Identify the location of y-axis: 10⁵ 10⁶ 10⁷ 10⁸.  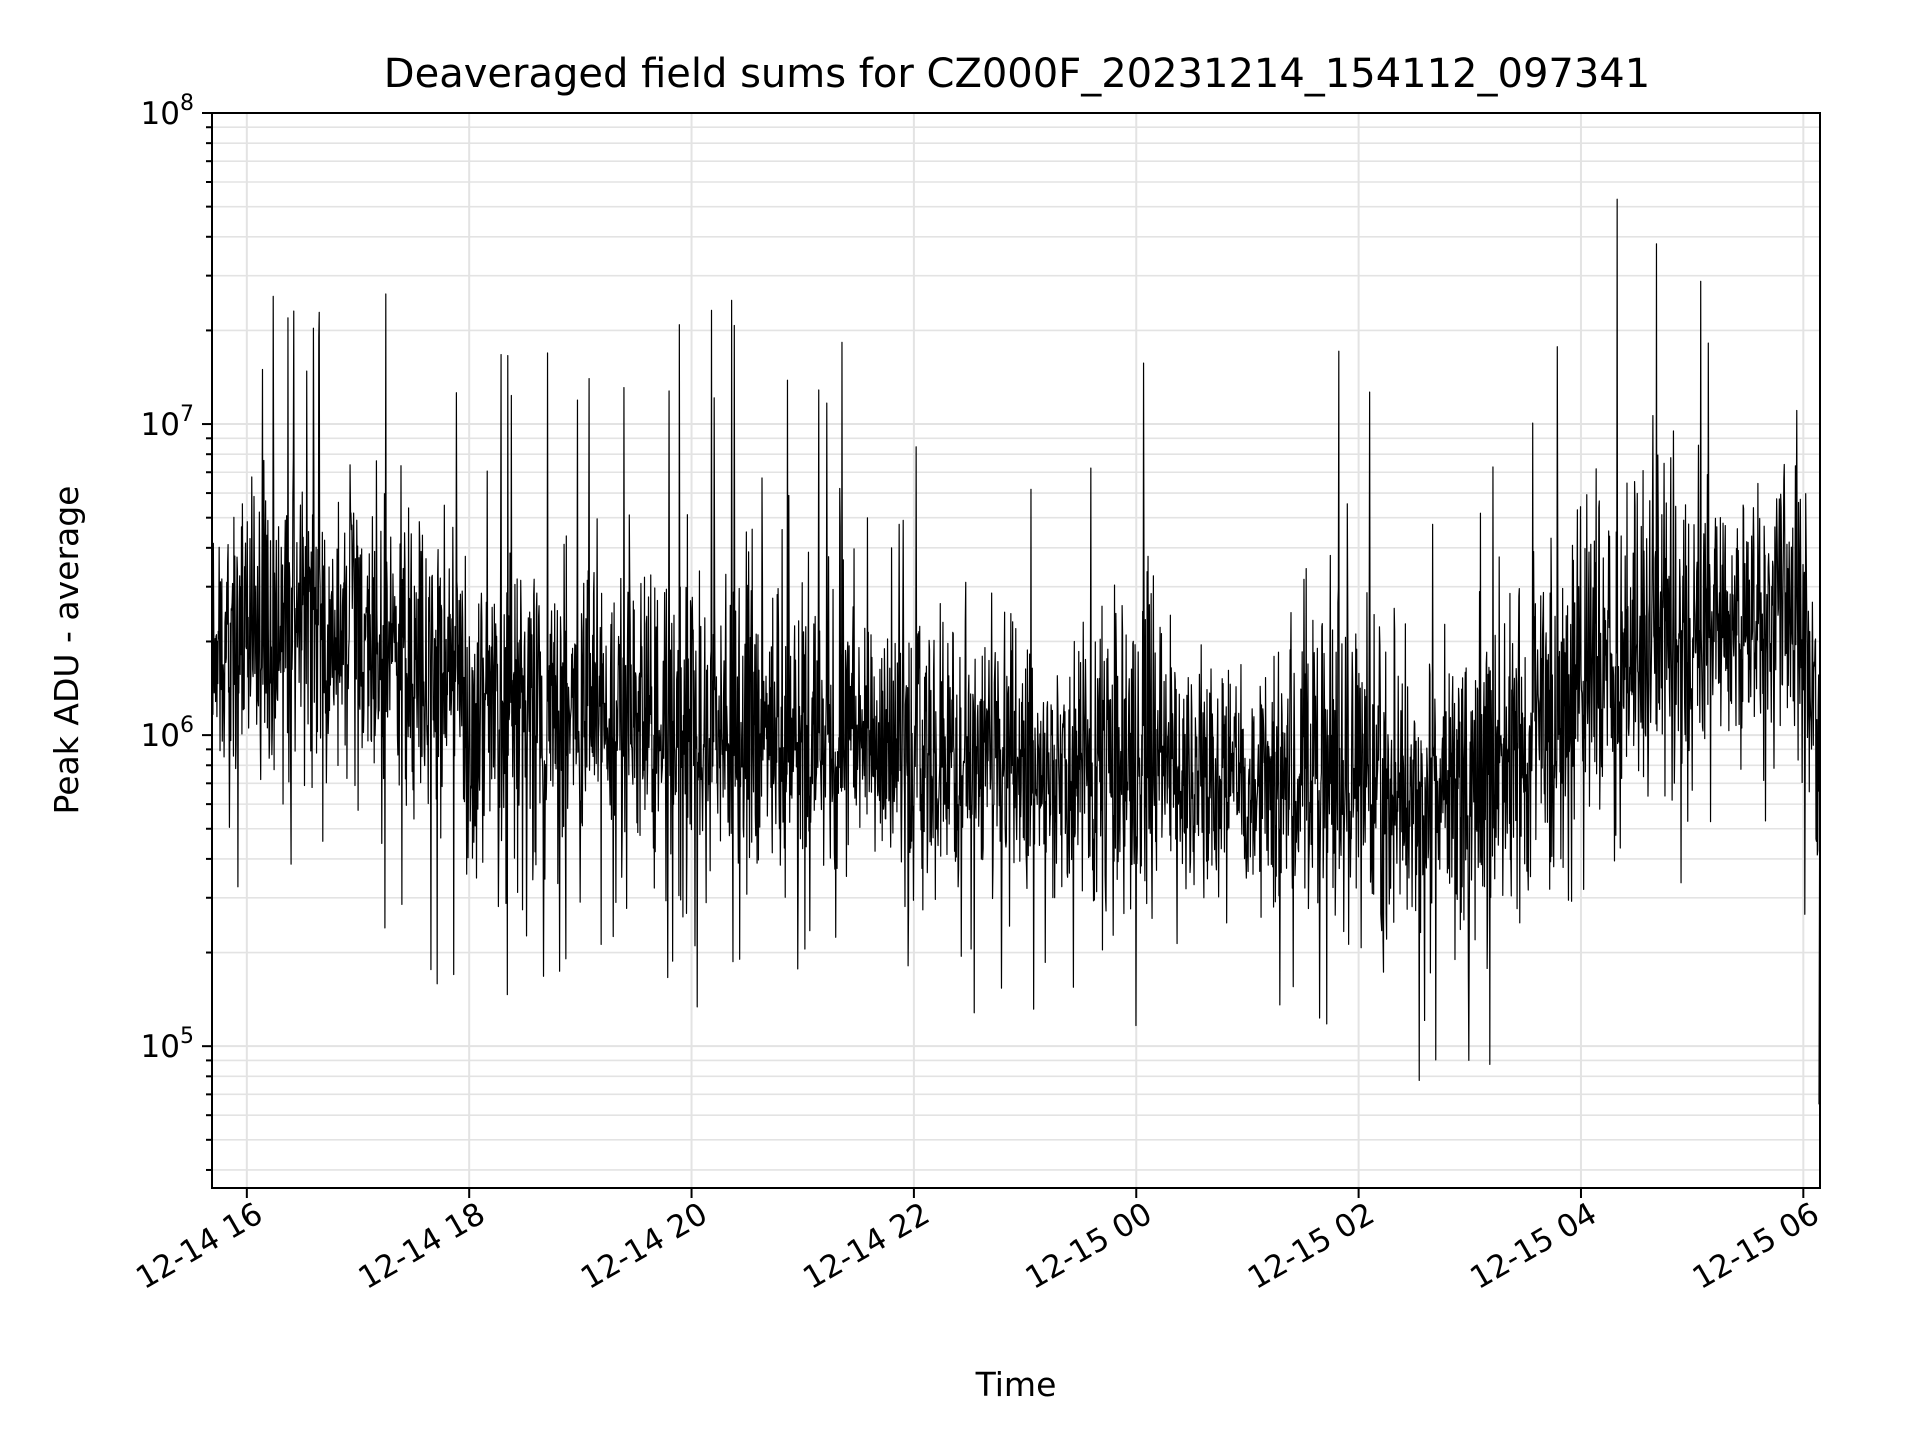
(176, 631).